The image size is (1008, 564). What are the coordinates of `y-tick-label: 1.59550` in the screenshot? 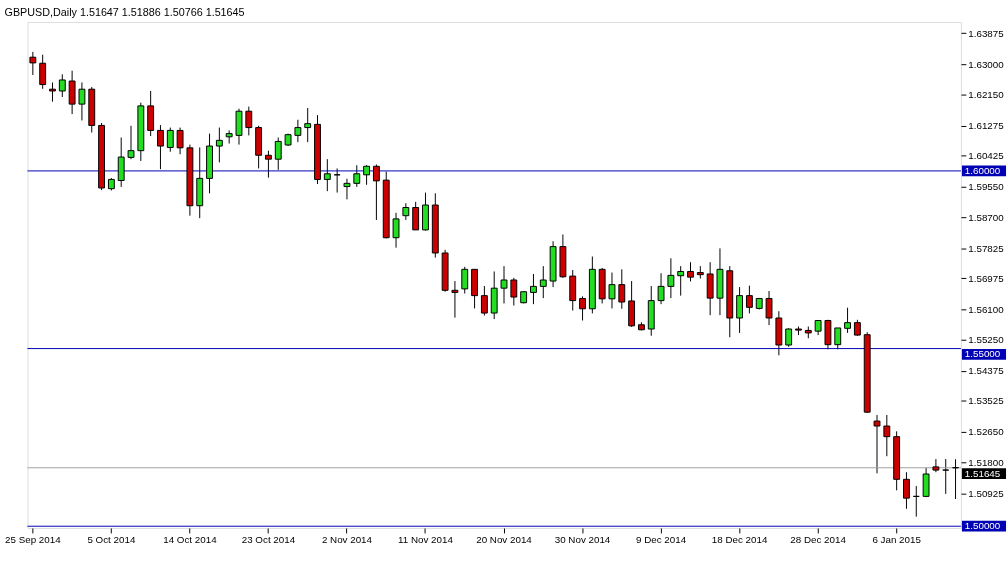 It's located at (986, 187).